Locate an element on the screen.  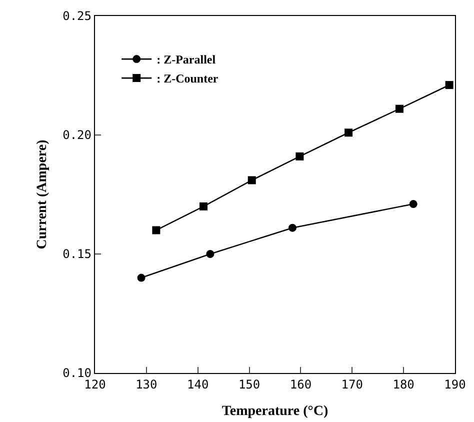
x-tick-label: 140 is located at coordinates (198, 385).